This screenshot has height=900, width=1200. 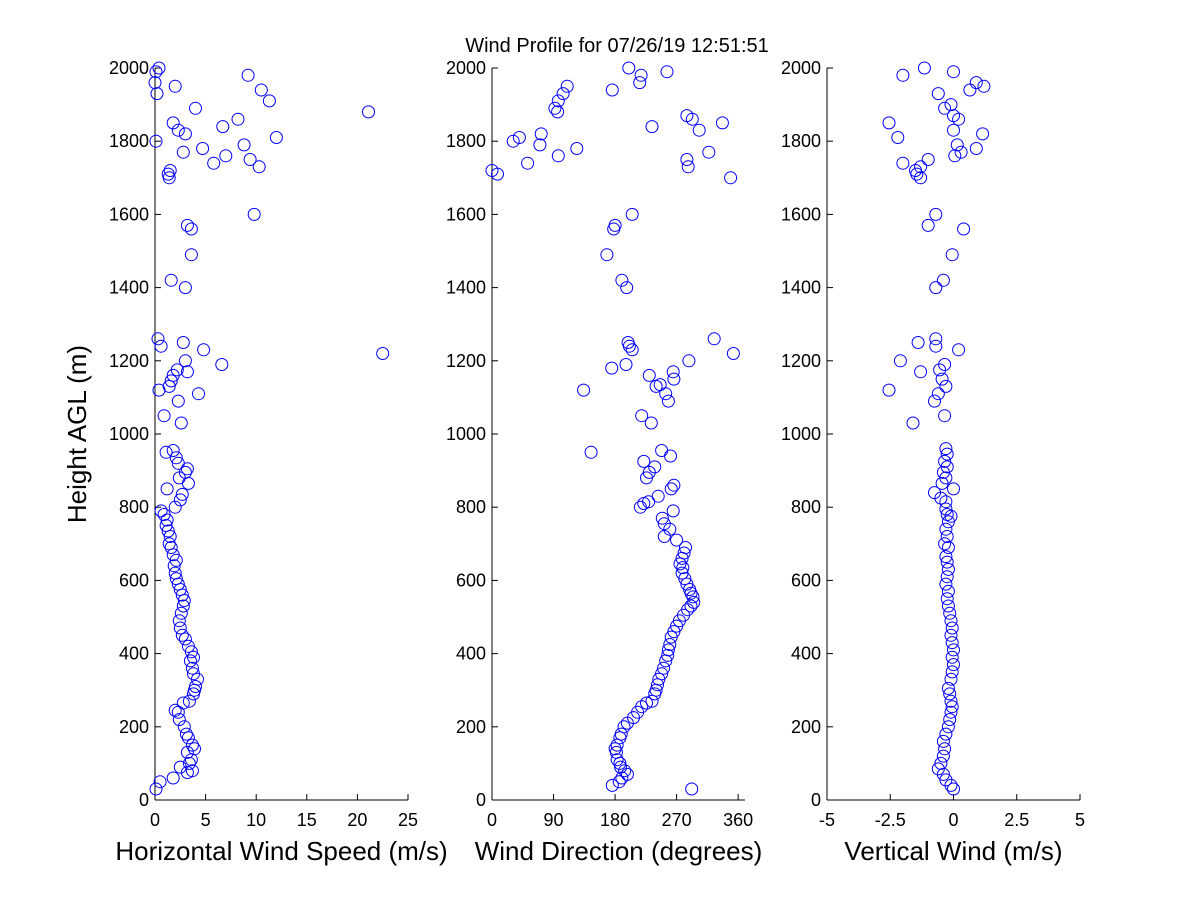 What do you see at coordinates (492, 820) in the screenshot?
I see `x-tick-label: 0` at bounding box center [492, 820].